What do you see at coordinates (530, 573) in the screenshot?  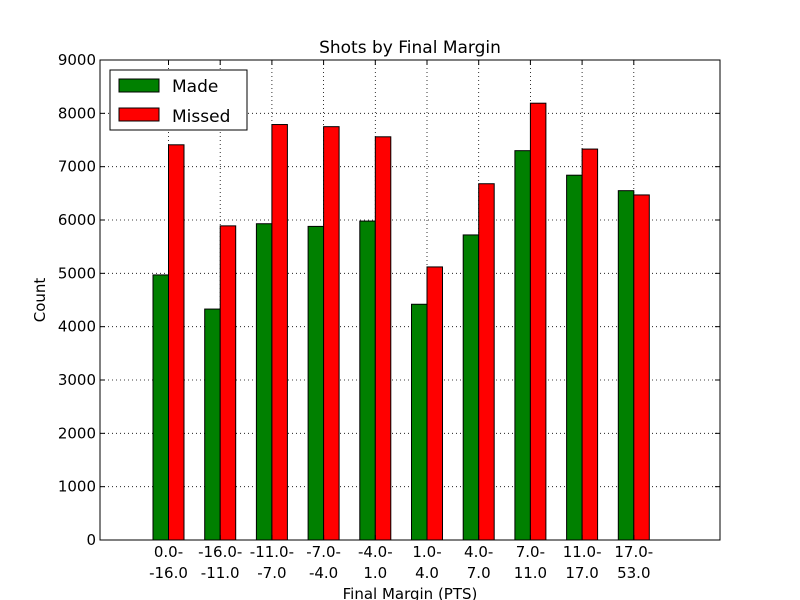 I see `x-tick-label-line: 11.0` at bounding box center [530, 573].